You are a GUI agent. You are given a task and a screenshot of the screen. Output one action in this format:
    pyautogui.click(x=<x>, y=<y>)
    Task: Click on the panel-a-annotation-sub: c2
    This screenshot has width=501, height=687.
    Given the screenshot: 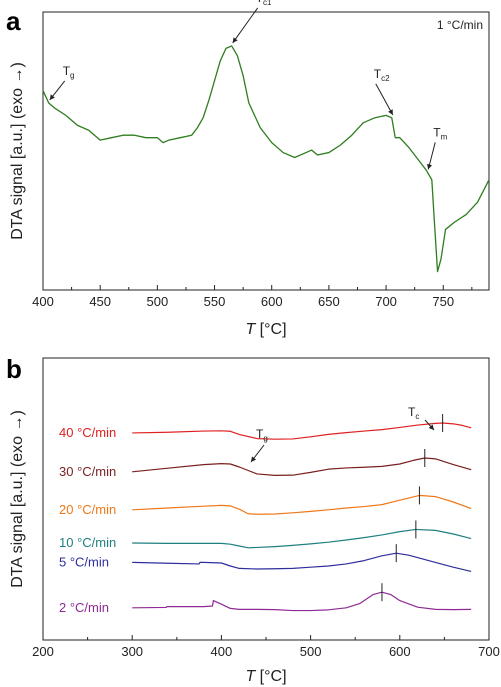 What is the action you would take?
    pyautogui.click(x=385, y=78)
    